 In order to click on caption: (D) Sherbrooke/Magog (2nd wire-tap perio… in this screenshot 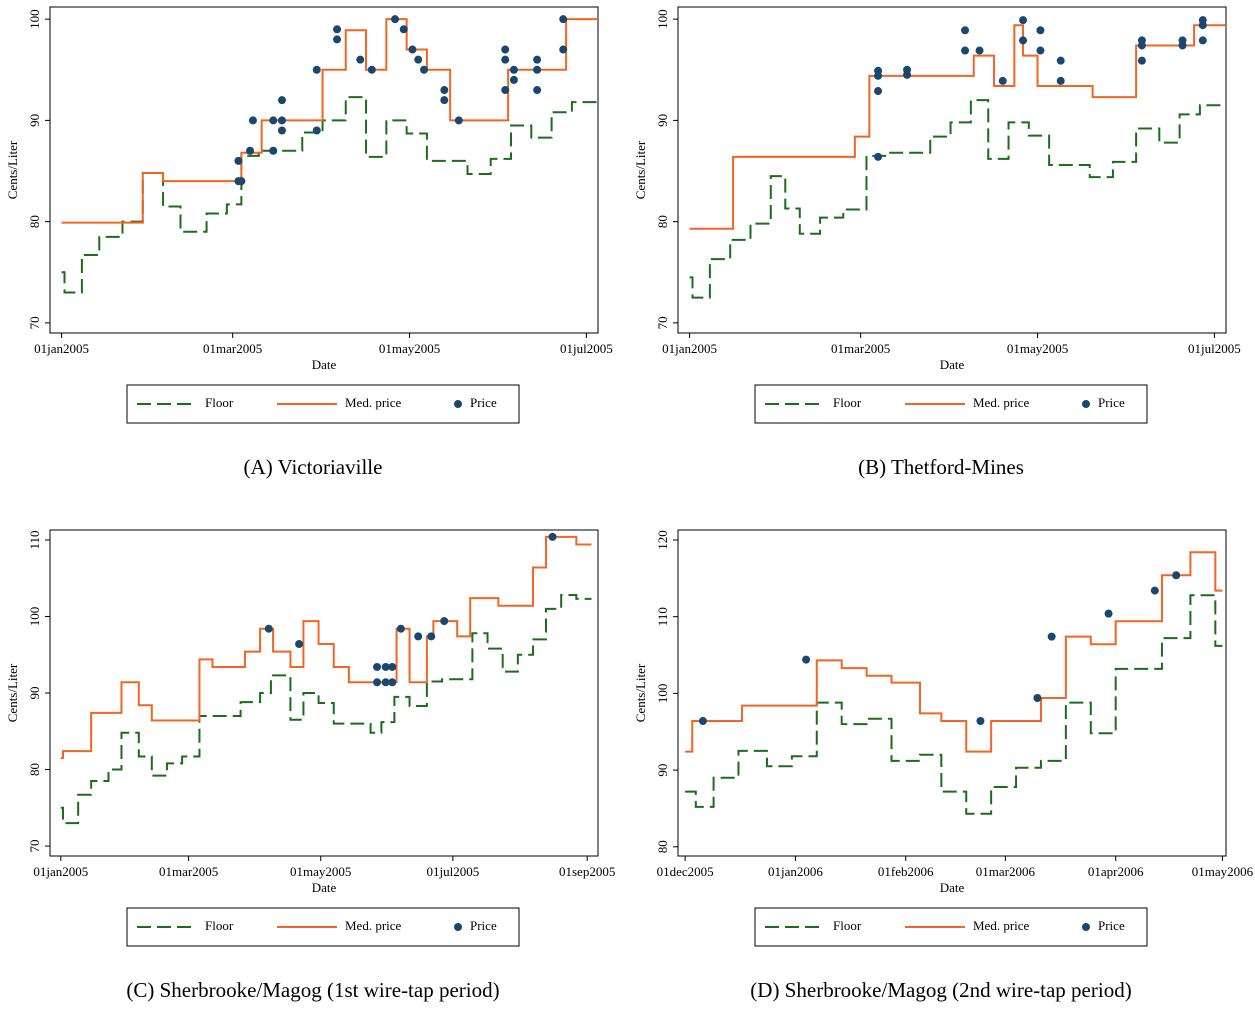, I will do `click(940, 990)`.